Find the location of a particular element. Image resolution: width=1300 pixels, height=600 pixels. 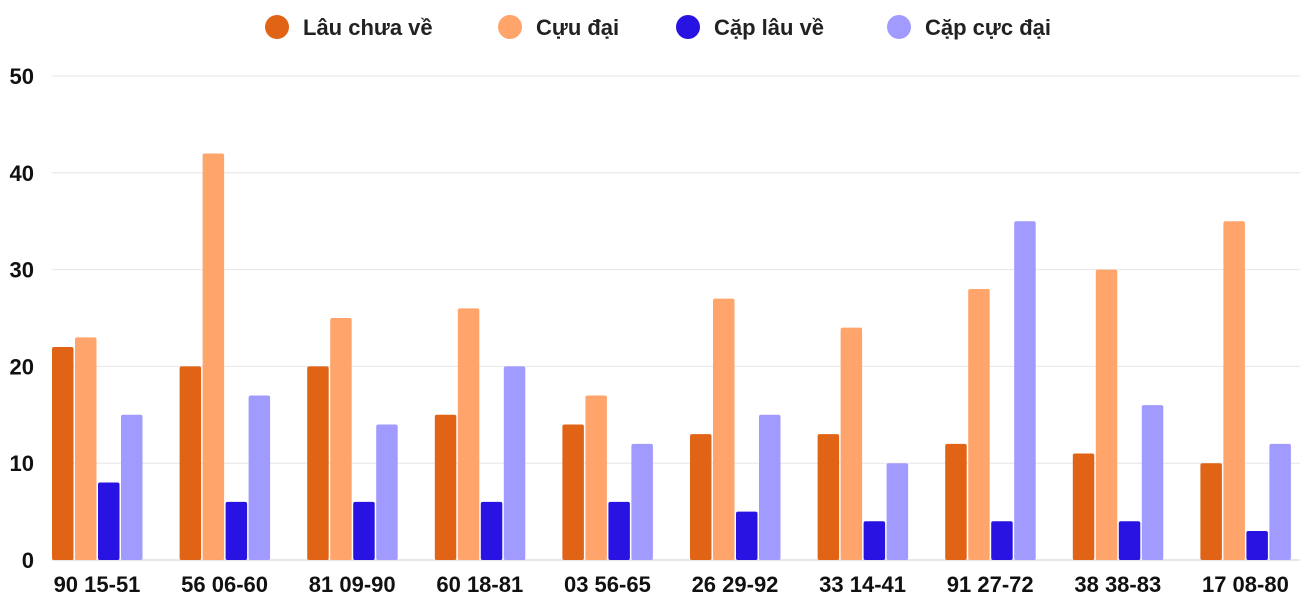

legend-label: Cặp cực đại is located at coordinates (988, 27).